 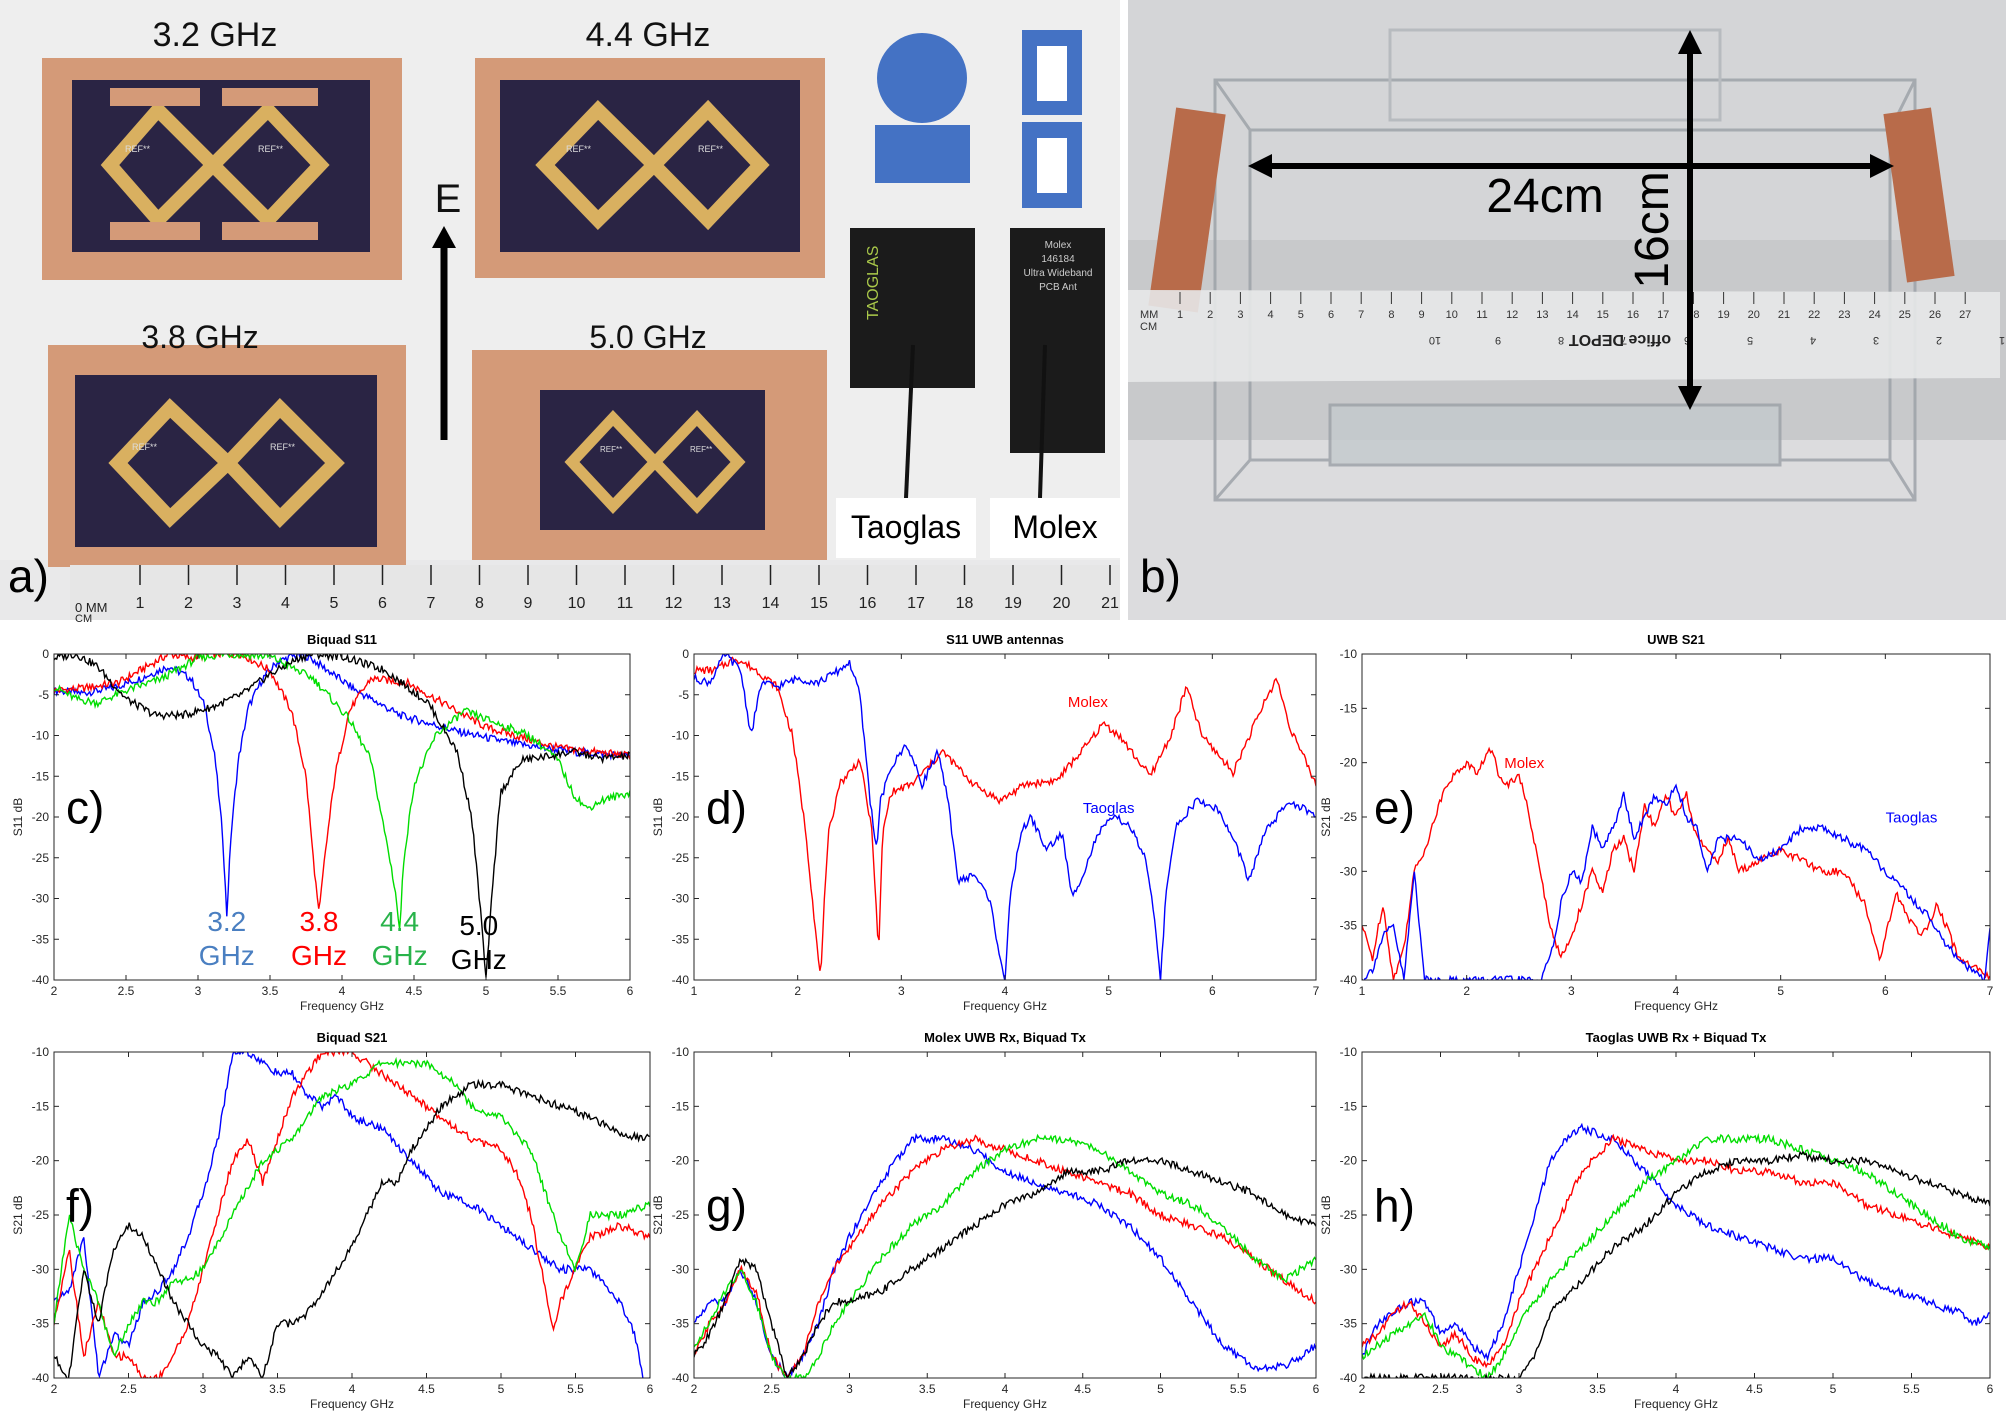 I want to click on ruler-number: 8, so click(x=479, y=603).